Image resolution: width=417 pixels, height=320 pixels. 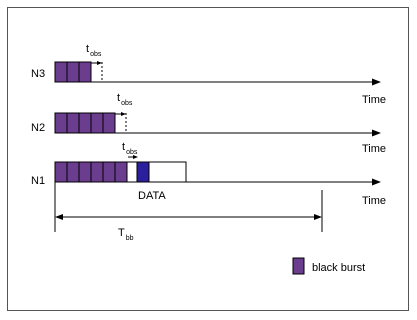 What do you see at coordinates (376, 82) in the screenshot?
I see `time-arrowhead-n3` at bounding box center [376, 82].